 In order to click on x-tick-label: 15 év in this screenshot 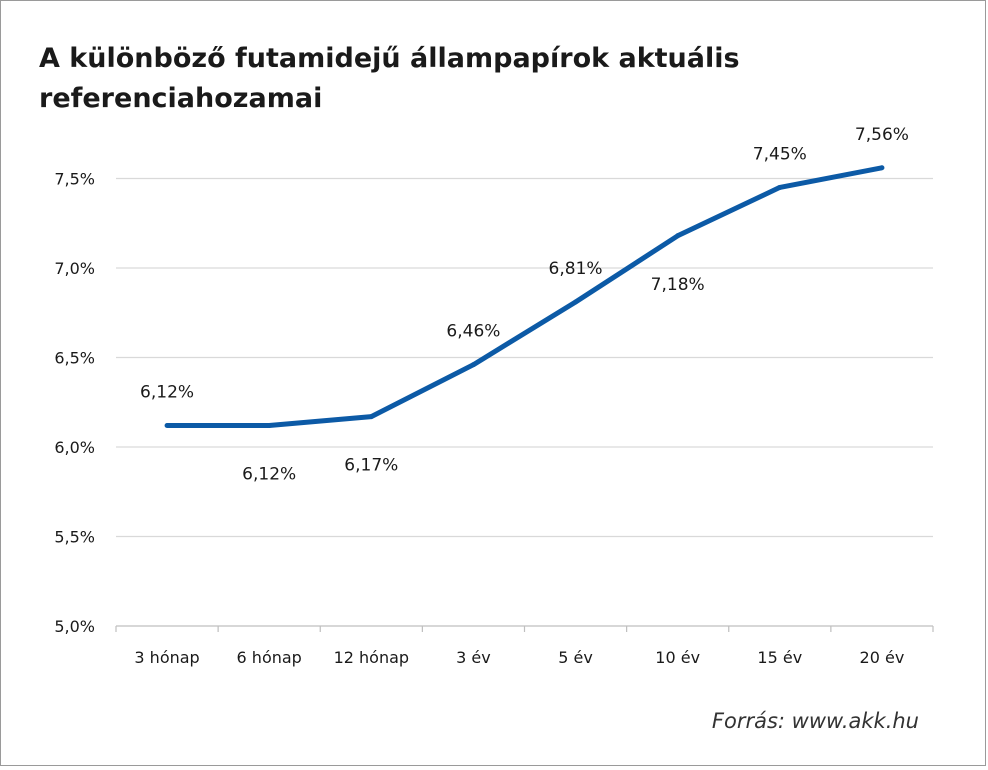, I will do `click(779, 657)`.